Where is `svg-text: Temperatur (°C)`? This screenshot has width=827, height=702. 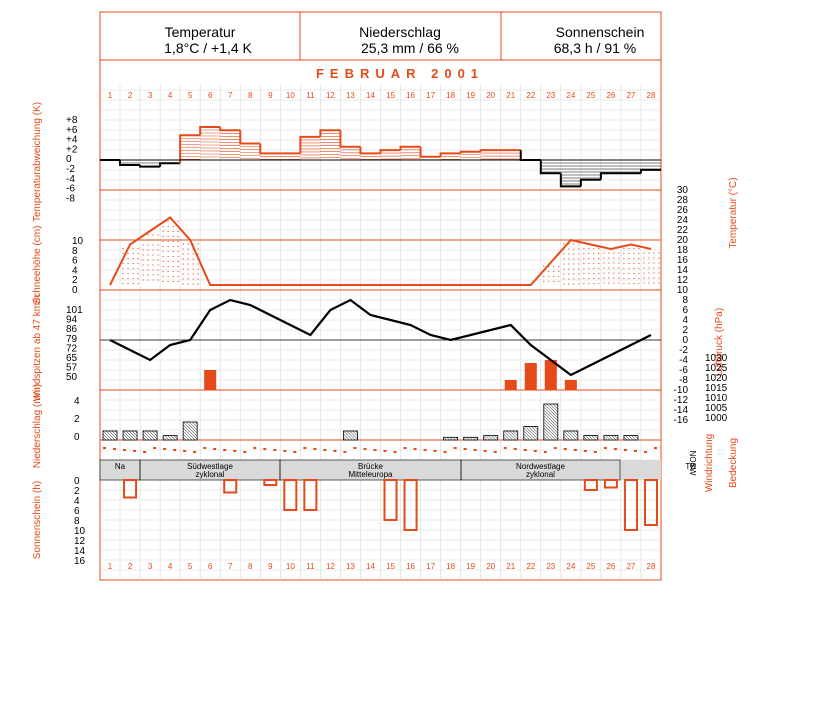
svg-text: Temperatur (°C) is located at coordinates (733, 212).